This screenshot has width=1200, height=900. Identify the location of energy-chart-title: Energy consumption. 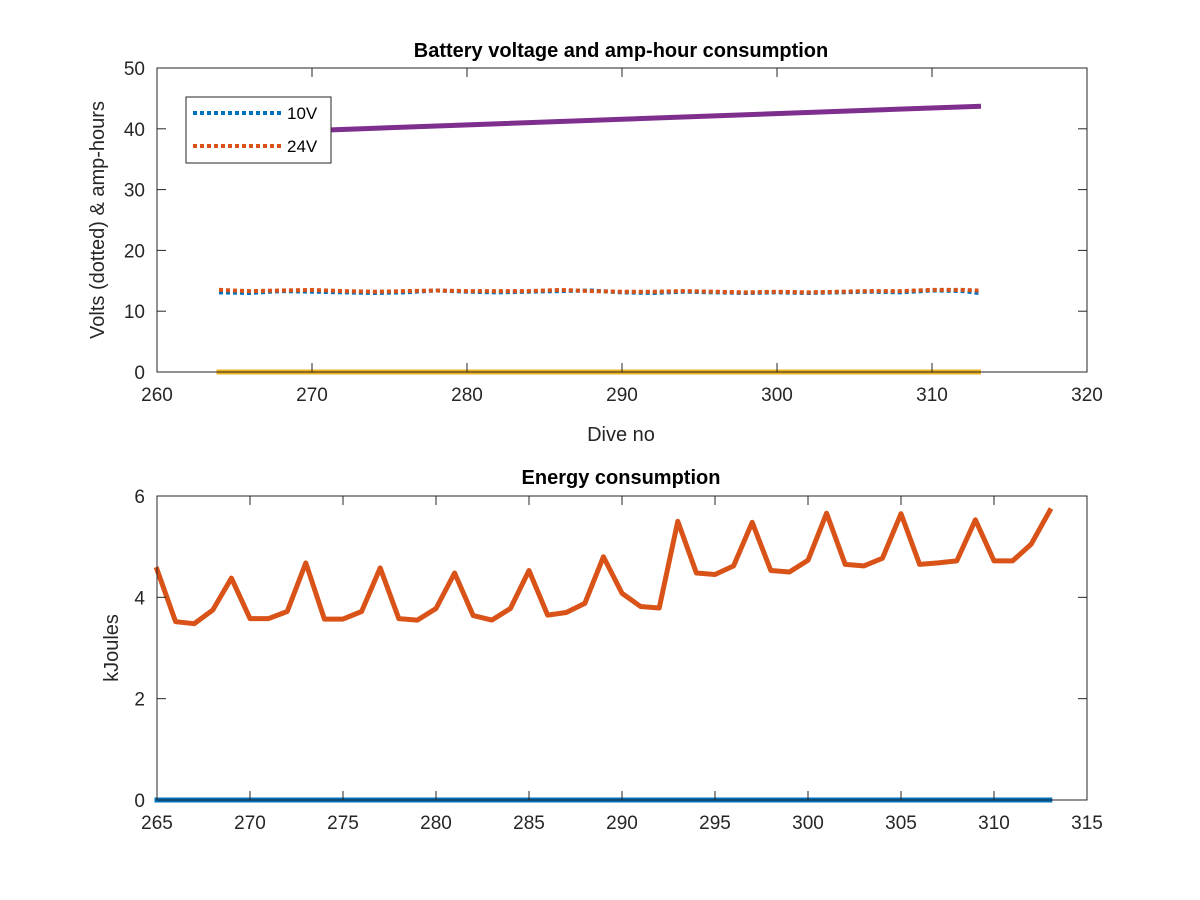
(621, 478).